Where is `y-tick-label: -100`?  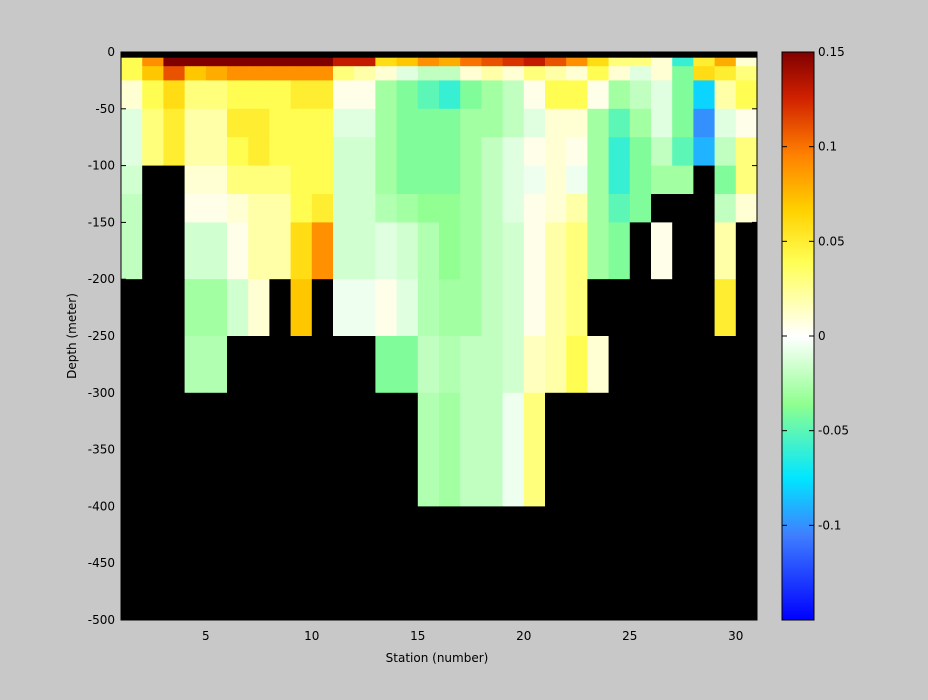 y-tick-label: -100 is located at coordinates (101, 166).